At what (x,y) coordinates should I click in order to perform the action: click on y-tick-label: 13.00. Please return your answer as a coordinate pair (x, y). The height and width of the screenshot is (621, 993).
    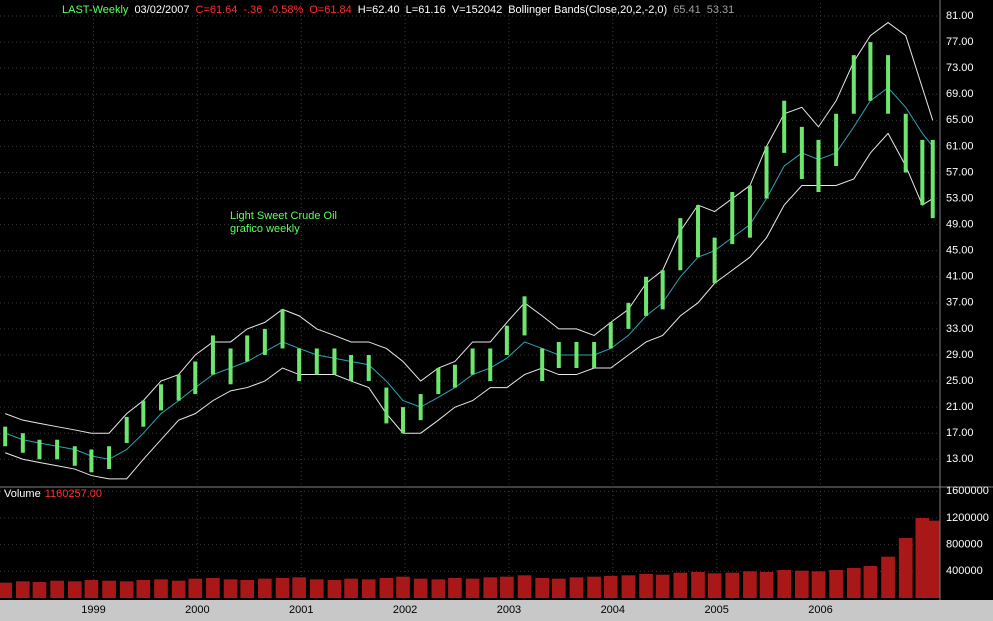
    Looking at the image, I should click on (960, 459).